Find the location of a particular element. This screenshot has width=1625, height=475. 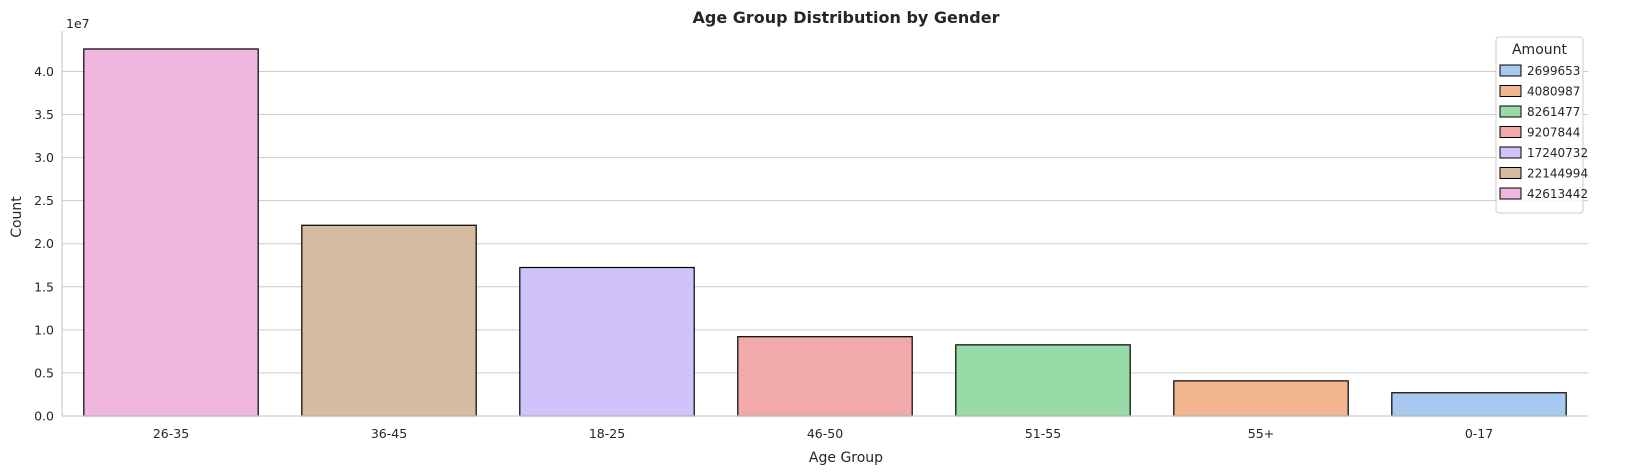

y-axis-label: Count is located at coordinates (17, 217).